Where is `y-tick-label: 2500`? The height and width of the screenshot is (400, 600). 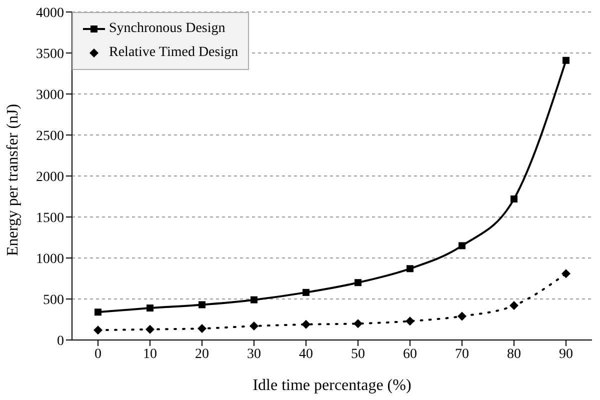 y-tick-label: 2500 is located at coordinates (50, 136).